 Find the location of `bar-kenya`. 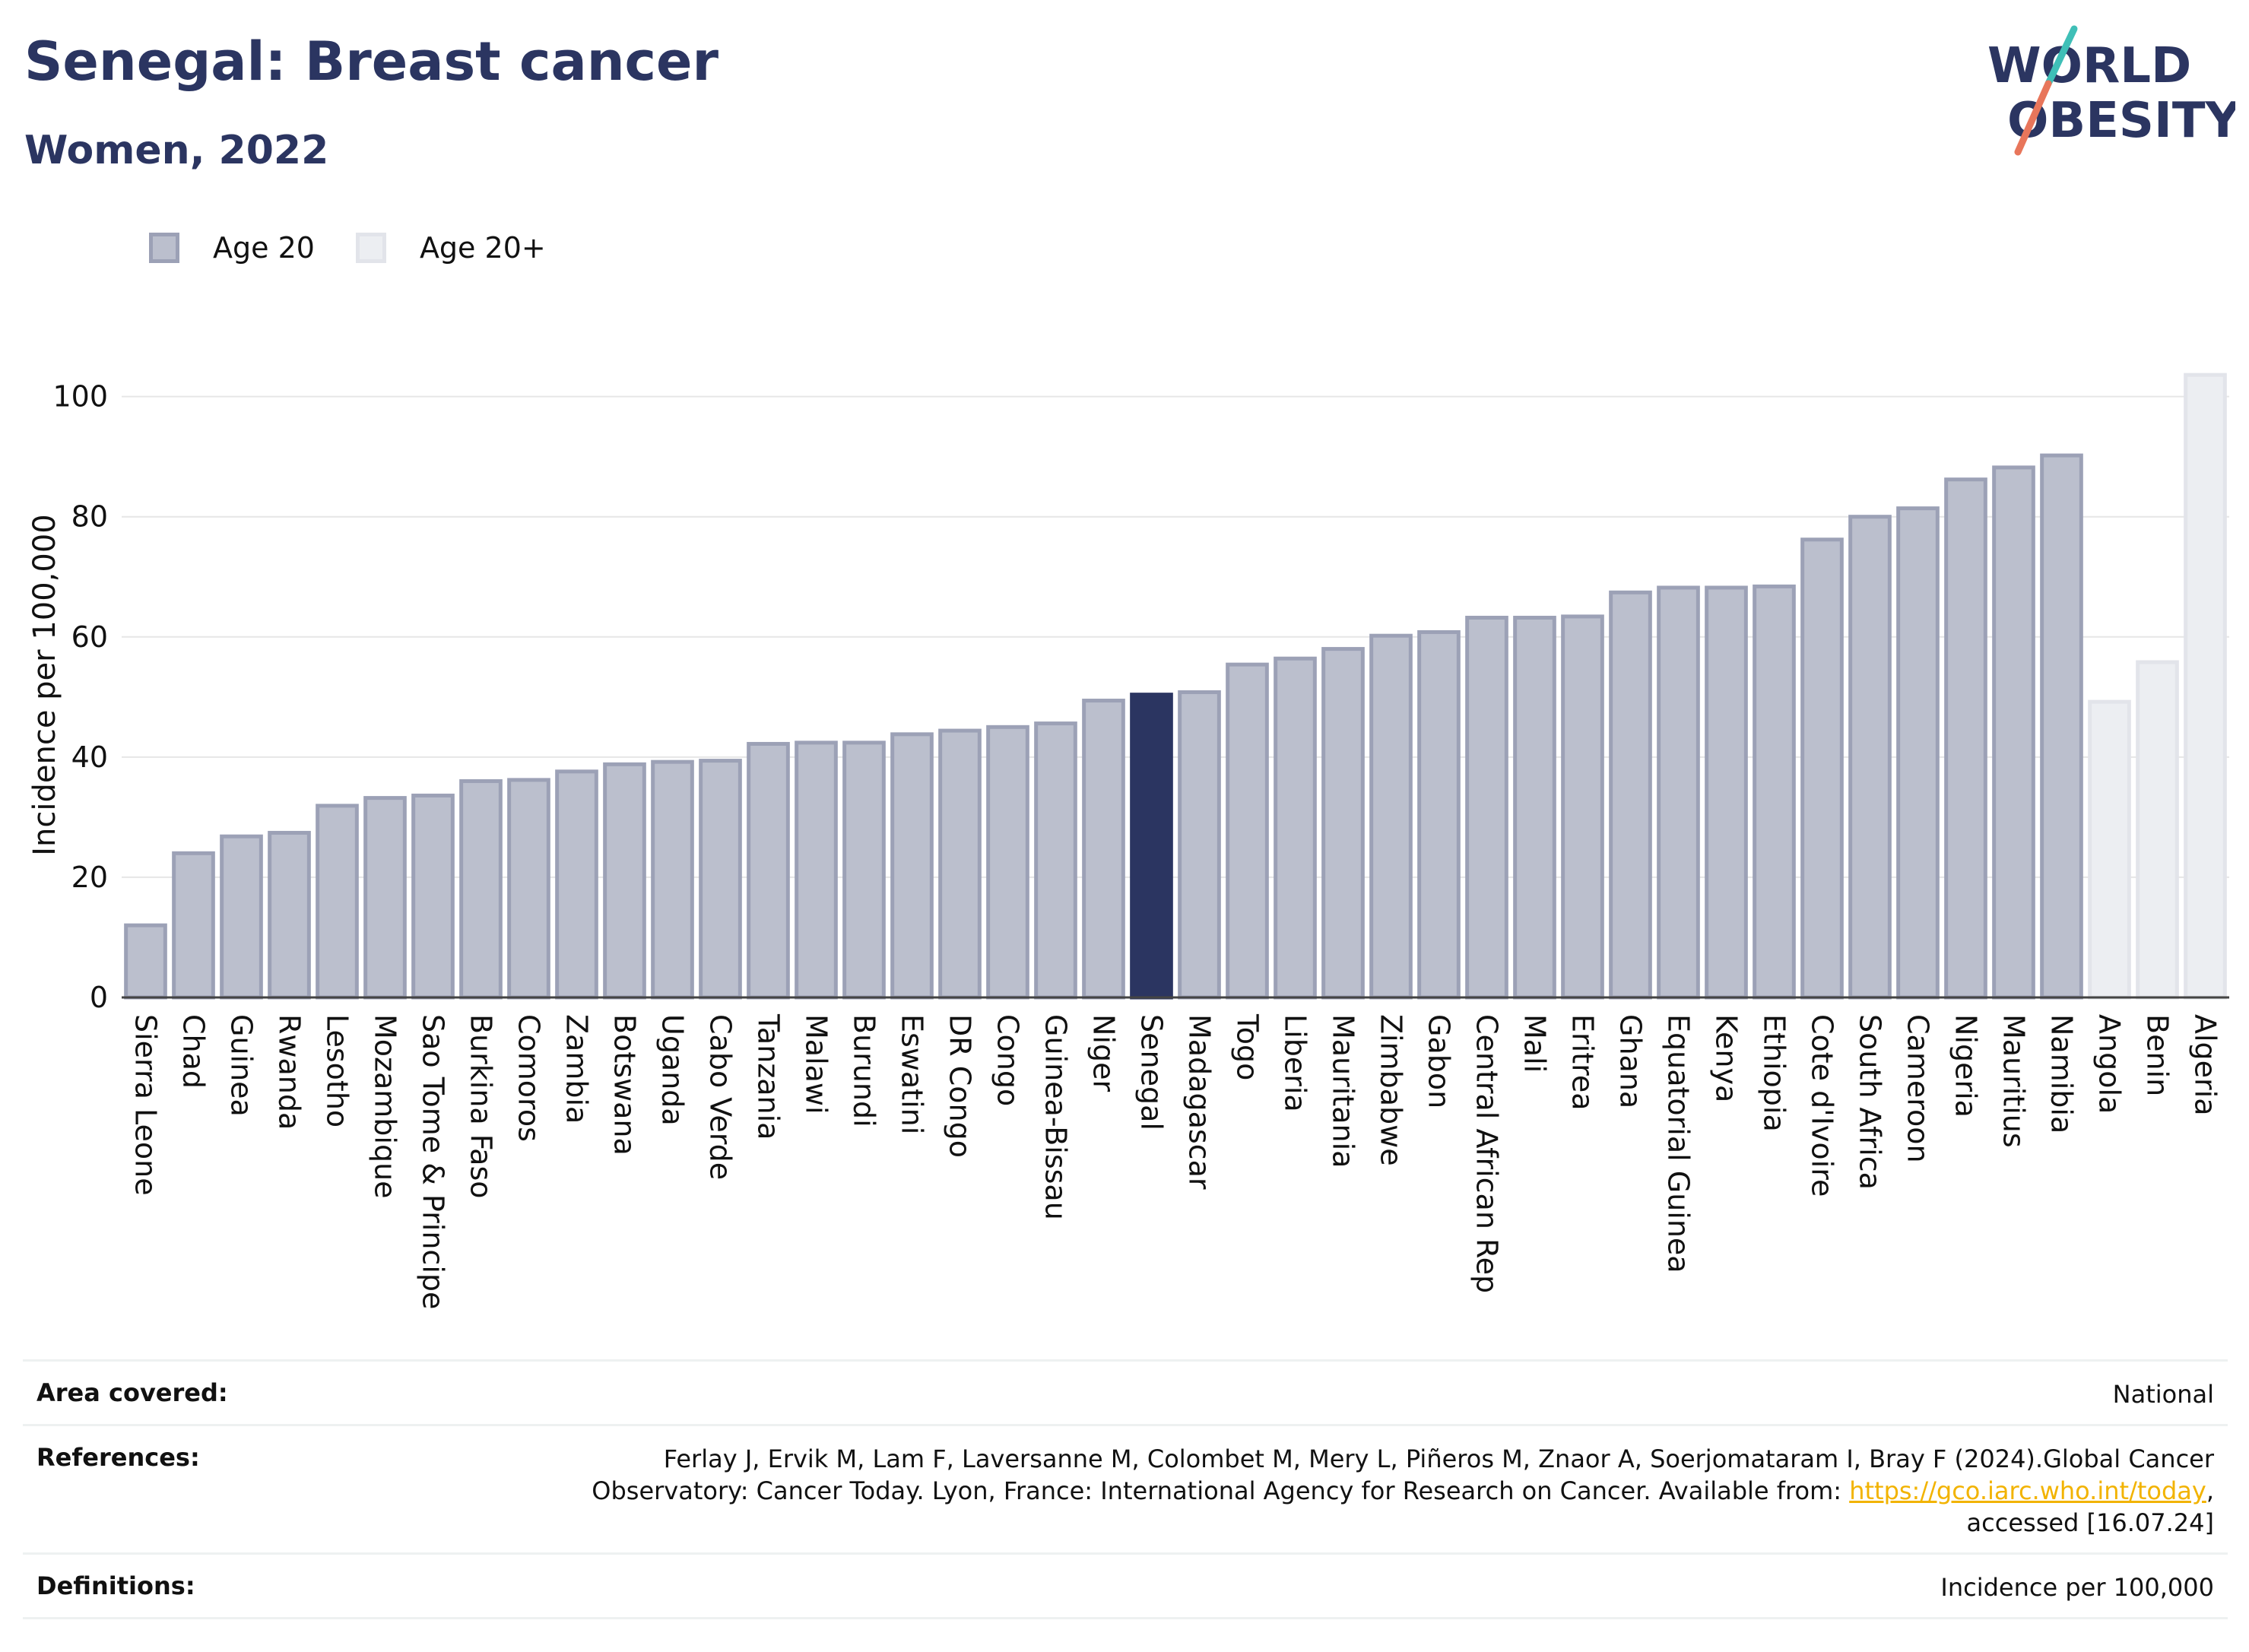

bar-kenya is located at coordinates (1726, 792).